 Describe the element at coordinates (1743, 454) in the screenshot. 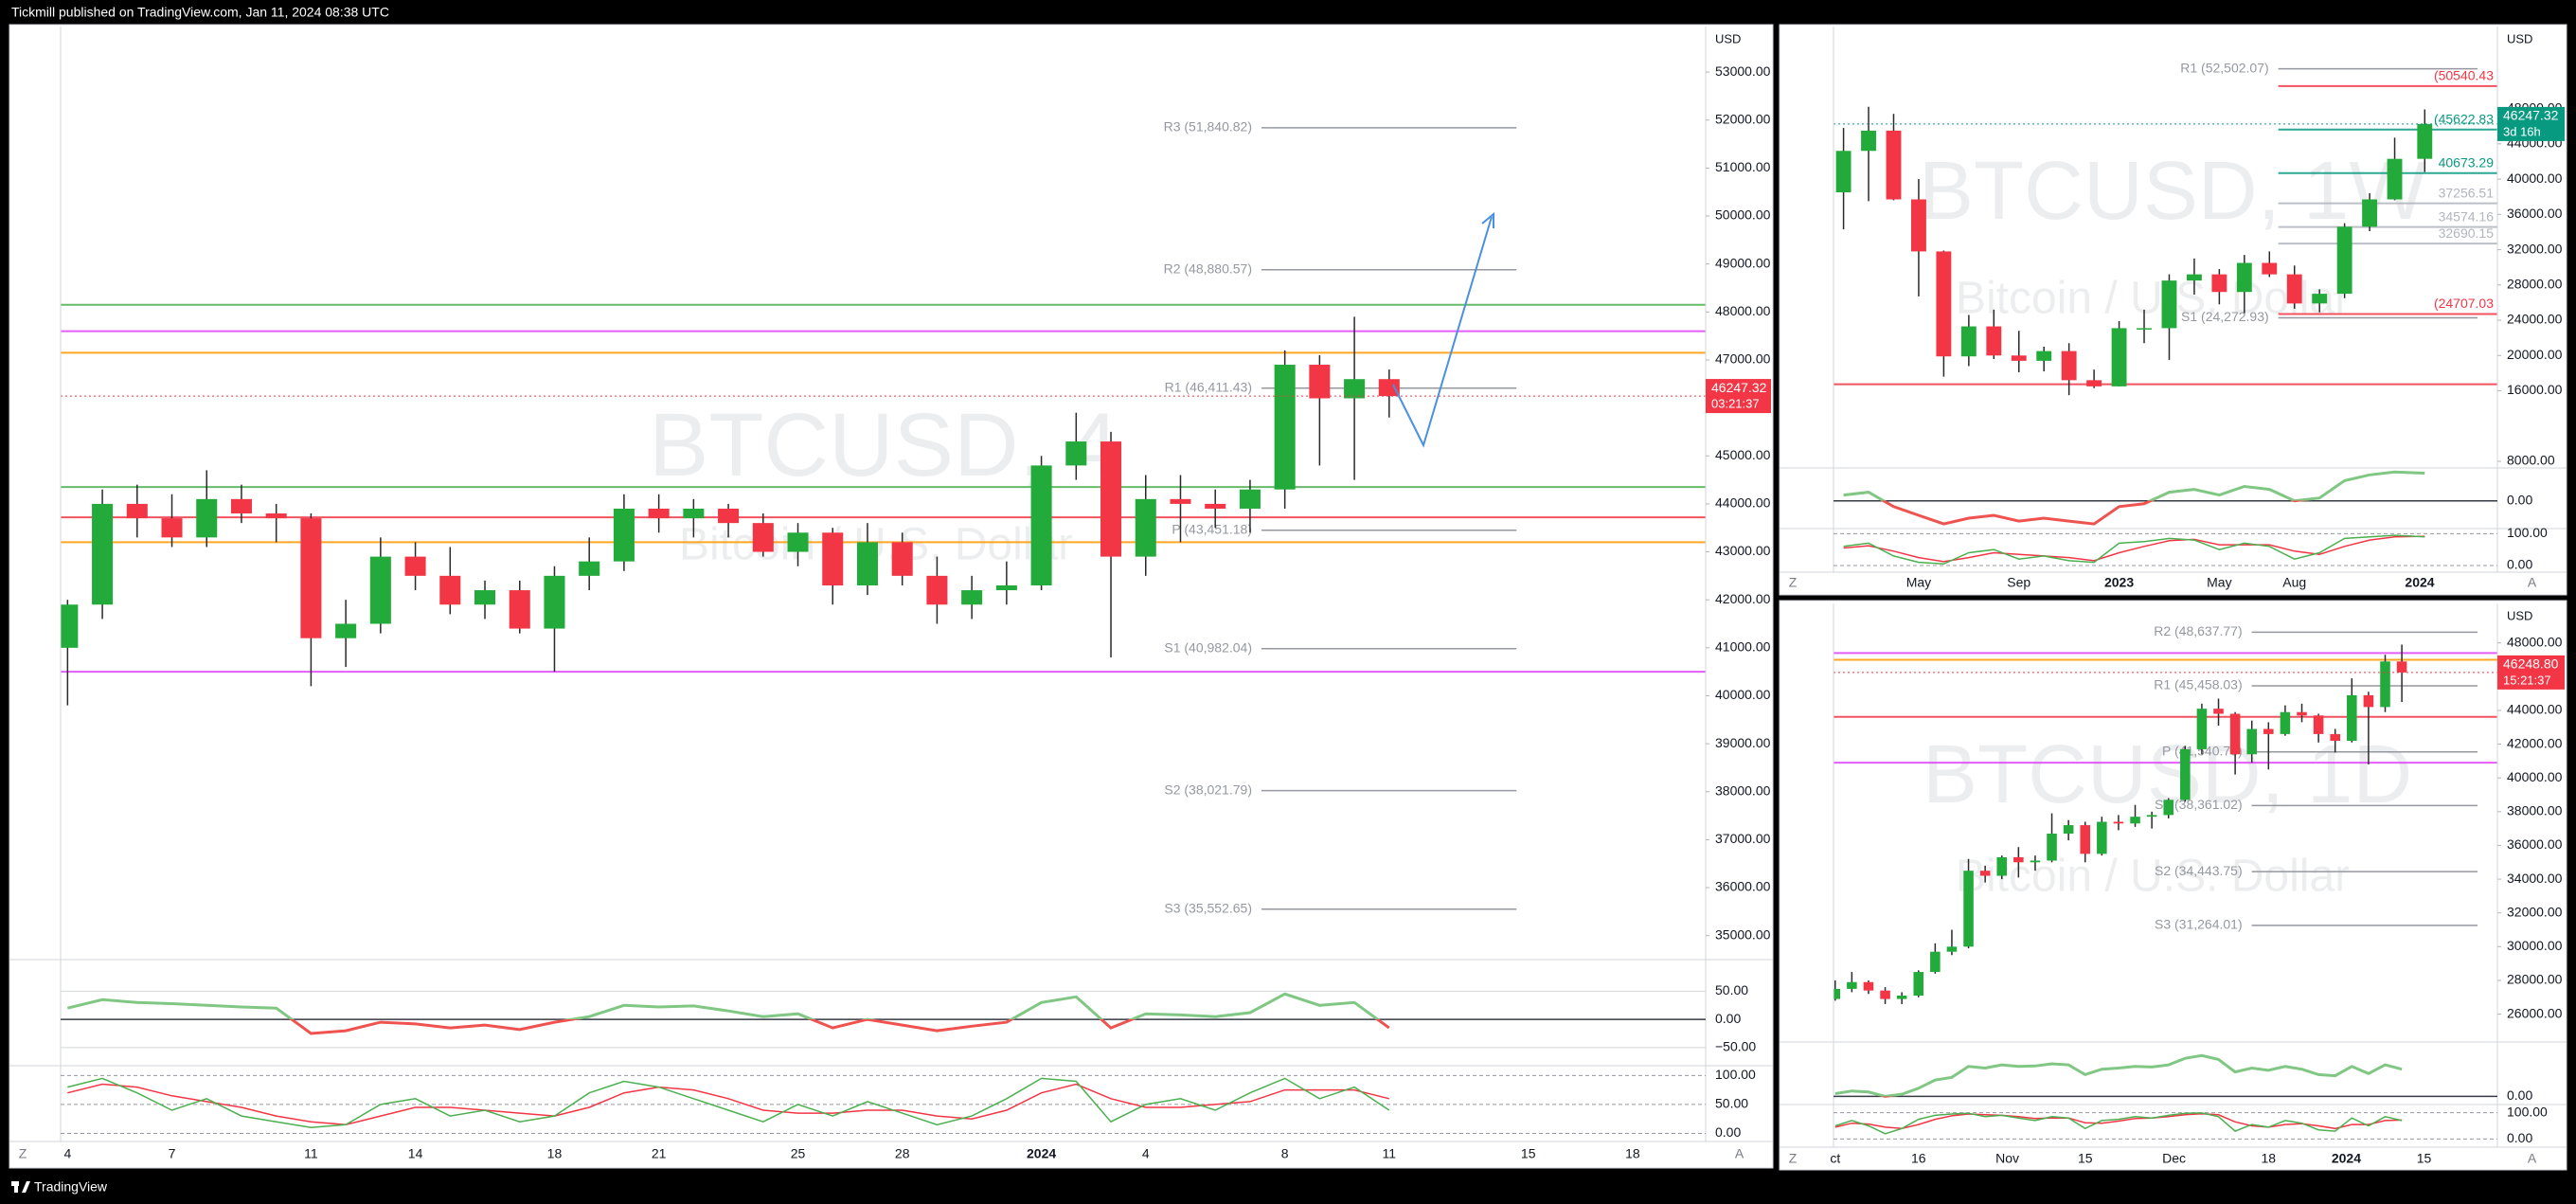

I see `y-tick-label: 45000.00` at that location.